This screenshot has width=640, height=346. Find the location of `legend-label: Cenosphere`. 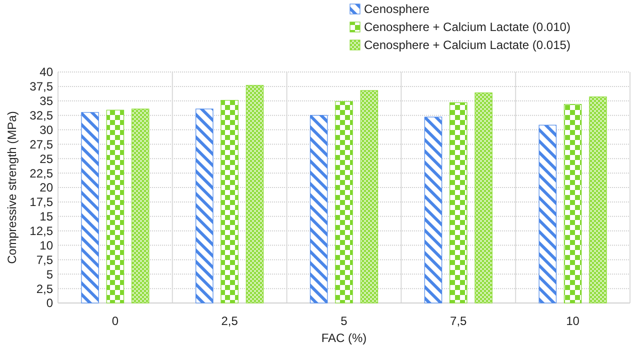

legend-label: Cenosphere is located at coordinates (397, 9).